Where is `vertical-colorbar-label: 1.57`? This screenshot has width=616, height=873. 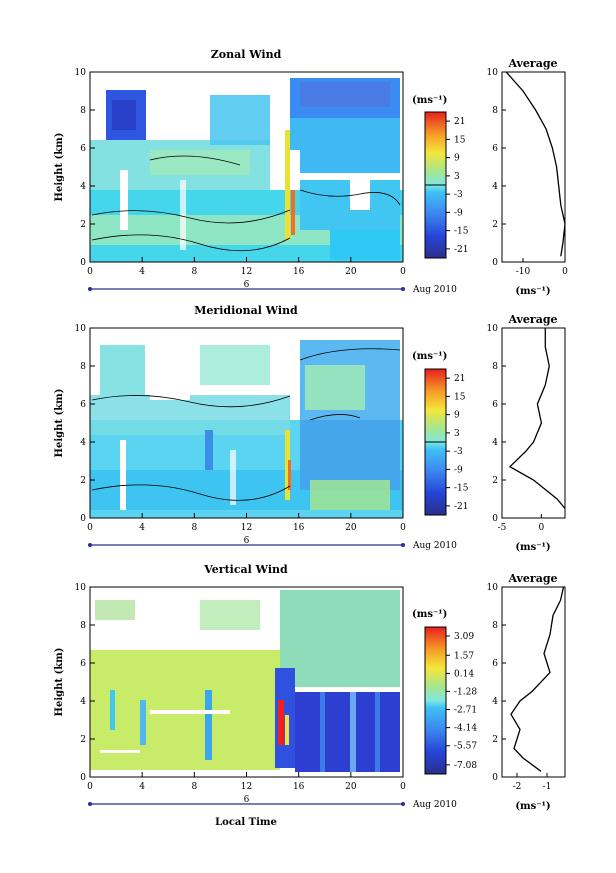 vertical-colorbar-label: 1.57 is located at coordinates (464, 656).